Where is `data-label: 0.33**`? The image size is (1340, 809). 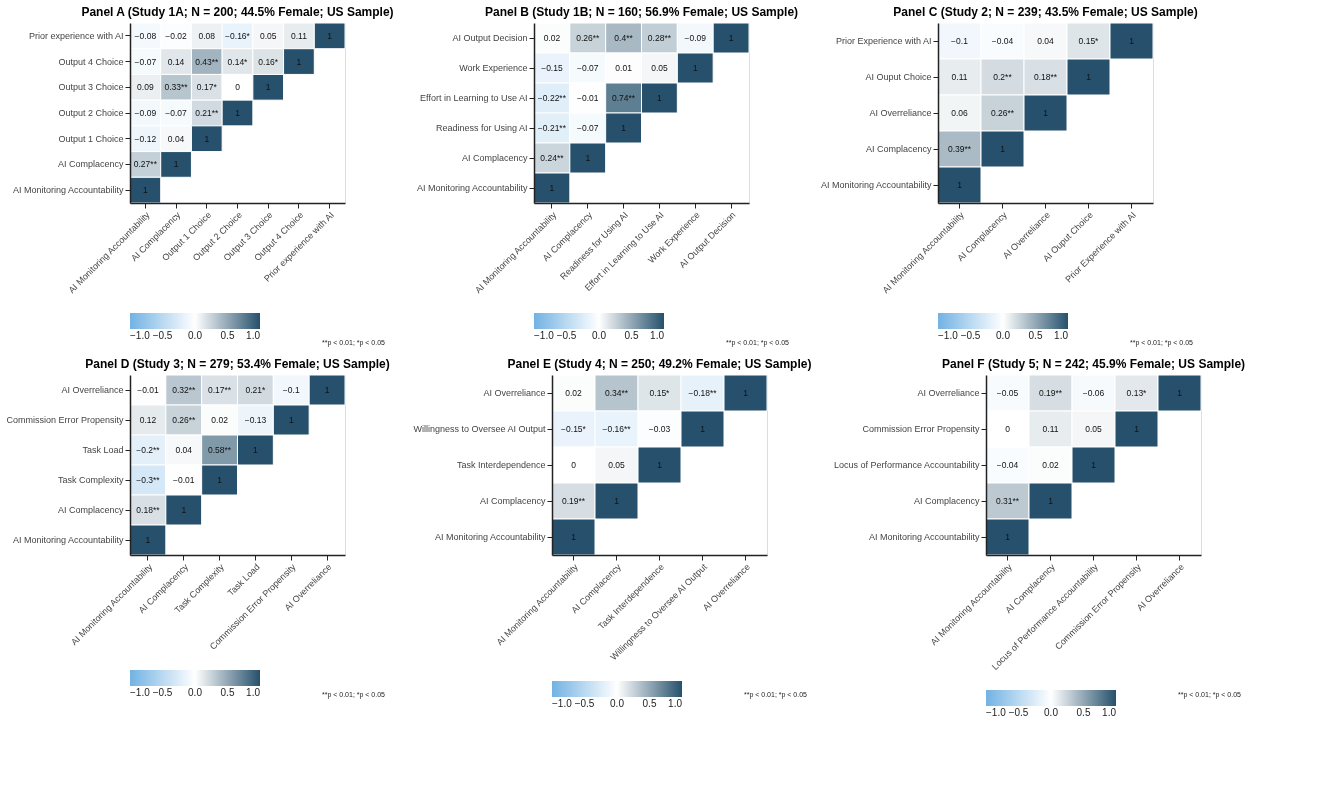
data-label: 0.33** is located at coordinates (176, 87).